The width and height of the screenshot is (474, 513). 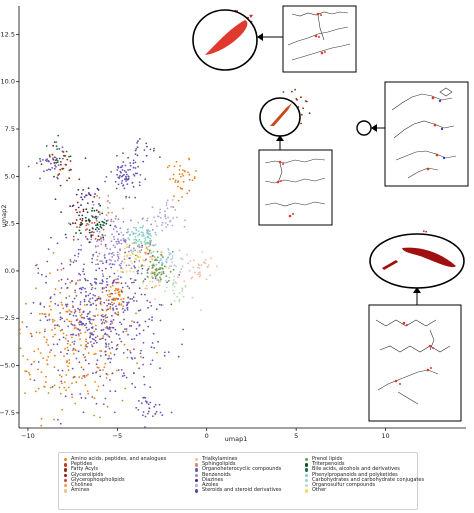 I want to click on legend-label: Azoles, so click(x=210, y=484).